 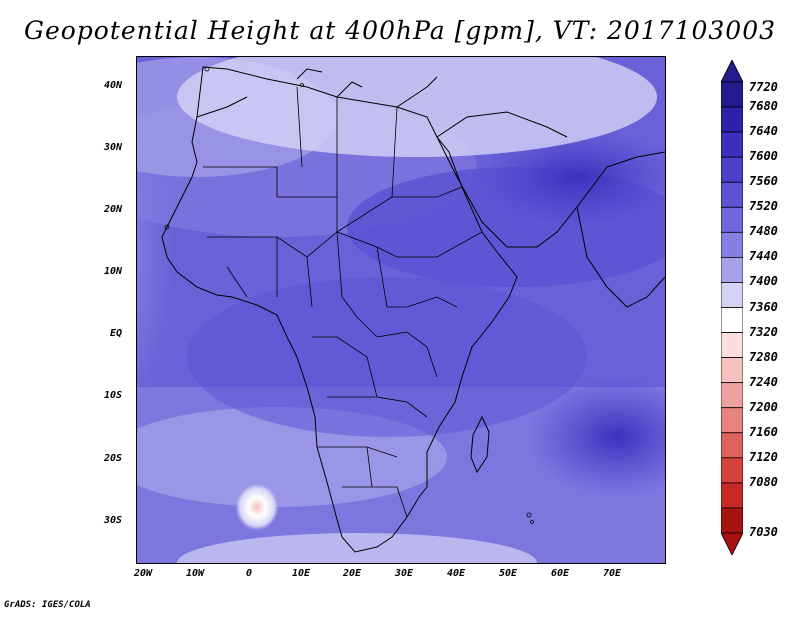 I want to click on lat-label: 40N, so click(x=113, y=85).